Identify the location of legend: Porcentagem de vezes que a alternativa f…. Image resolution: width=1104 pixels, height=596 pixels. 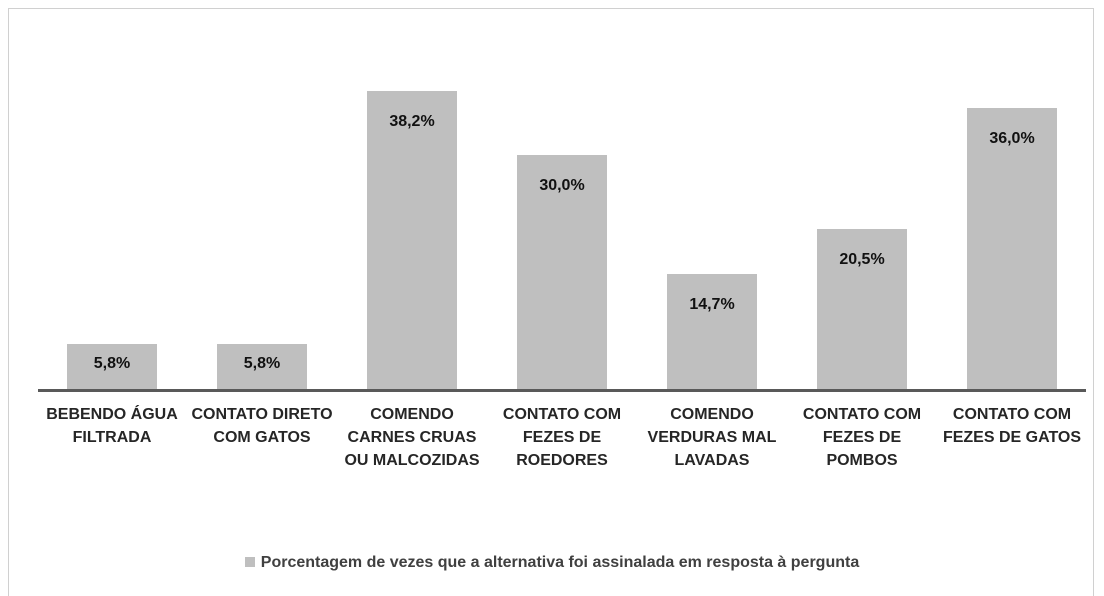
(552, 563).